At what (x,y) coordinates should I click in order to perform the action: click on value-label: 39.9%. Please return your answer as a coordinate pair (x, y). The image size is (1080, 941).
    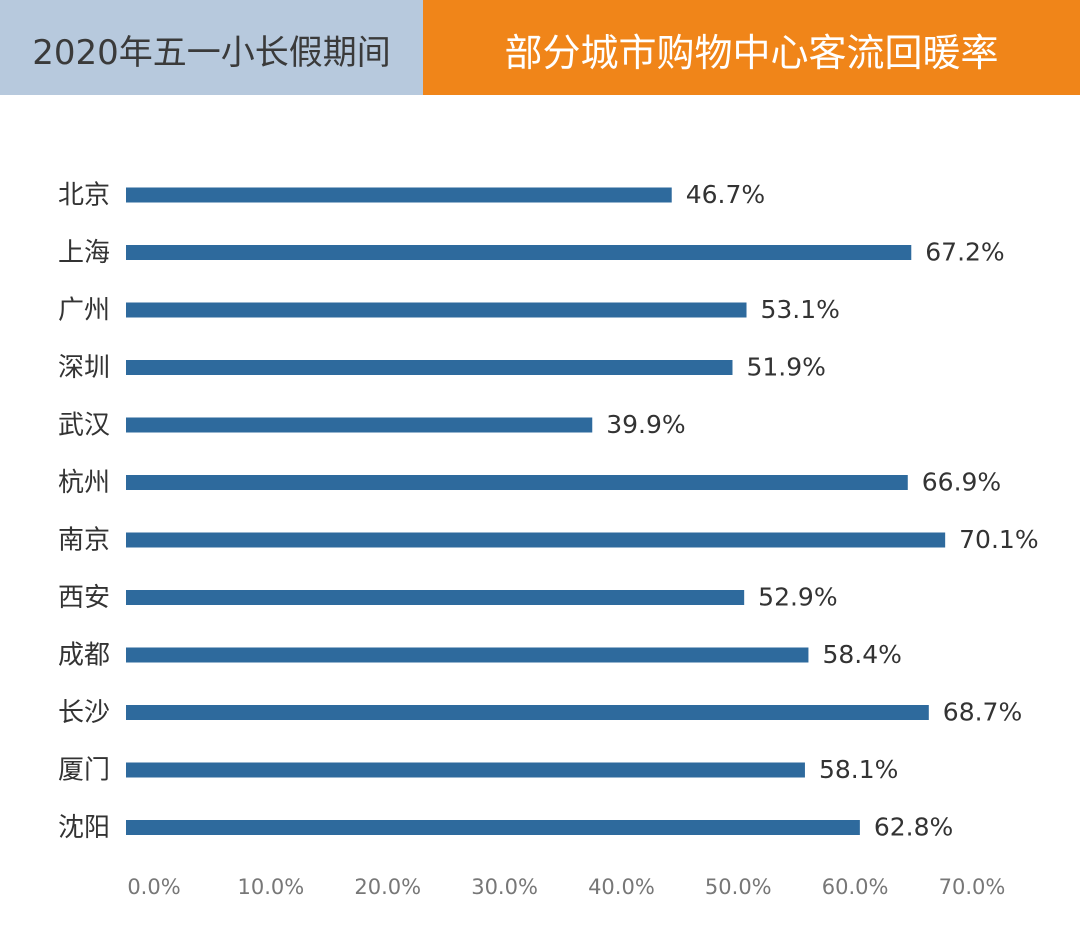
    Looking at the image, I should click on (645, 424).